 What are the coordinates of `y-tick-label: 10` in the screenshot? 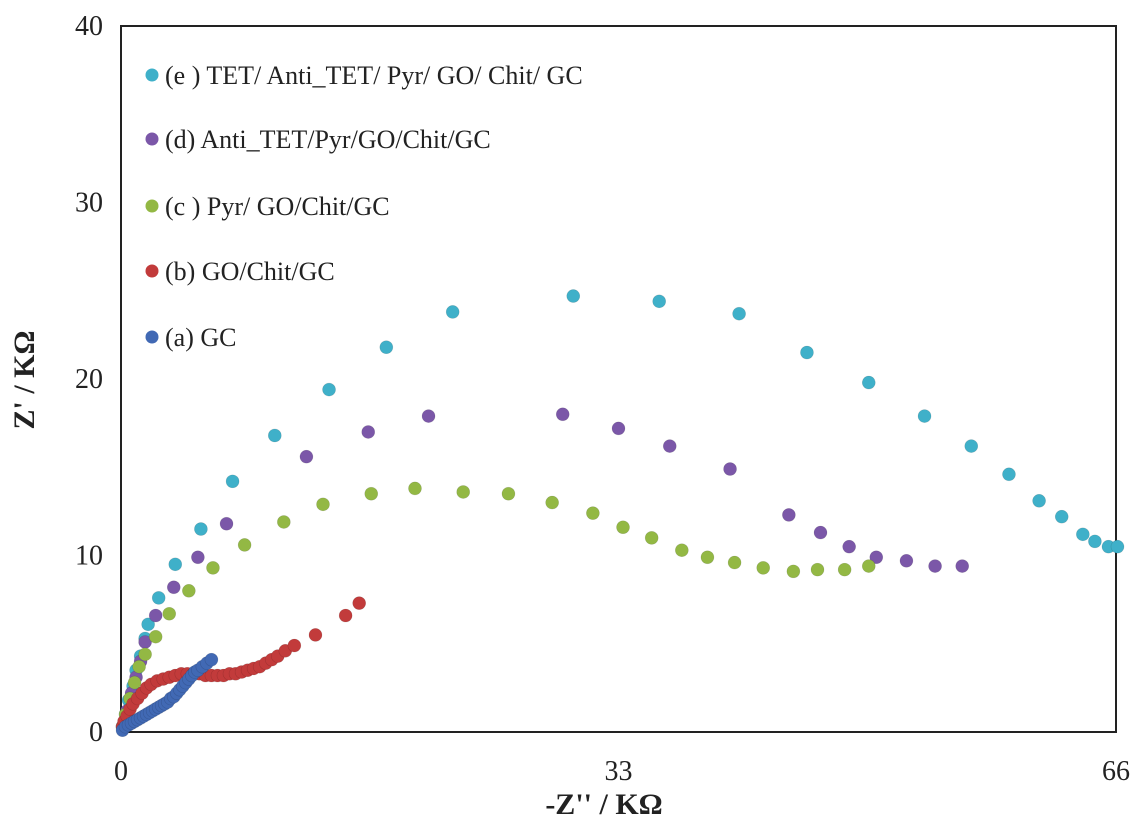 It's located at (89, 556).